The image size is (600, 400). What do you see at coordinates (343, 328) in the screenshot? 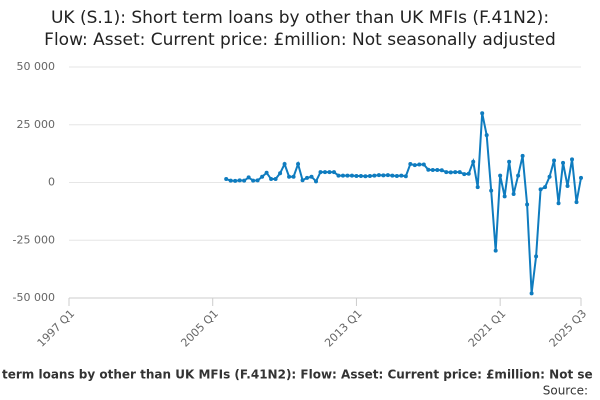
I see `x-tick-label: 2013 Q1` at bounding box center [343, 328].